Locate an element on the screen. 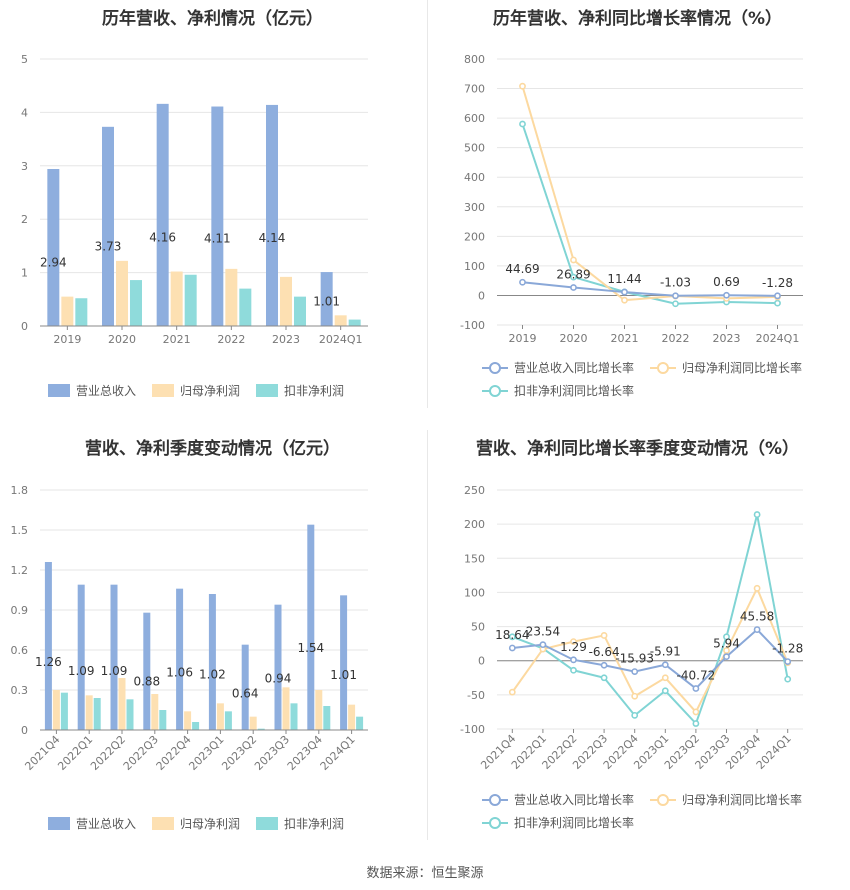  x-tick-label: 2021 is located at coordinates (625, 338).